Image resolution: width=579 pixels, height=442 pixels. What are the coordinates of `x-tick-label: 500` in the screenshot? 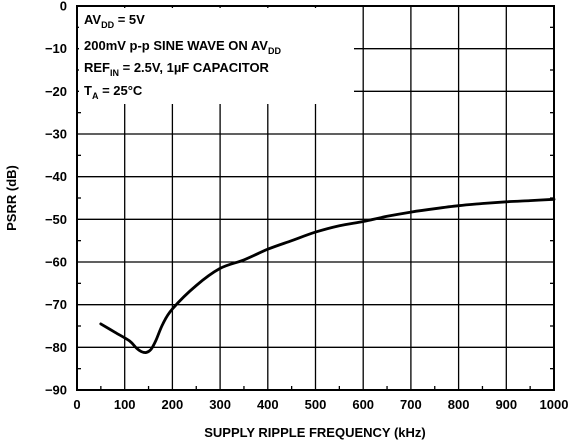 It's located at (316, 404).